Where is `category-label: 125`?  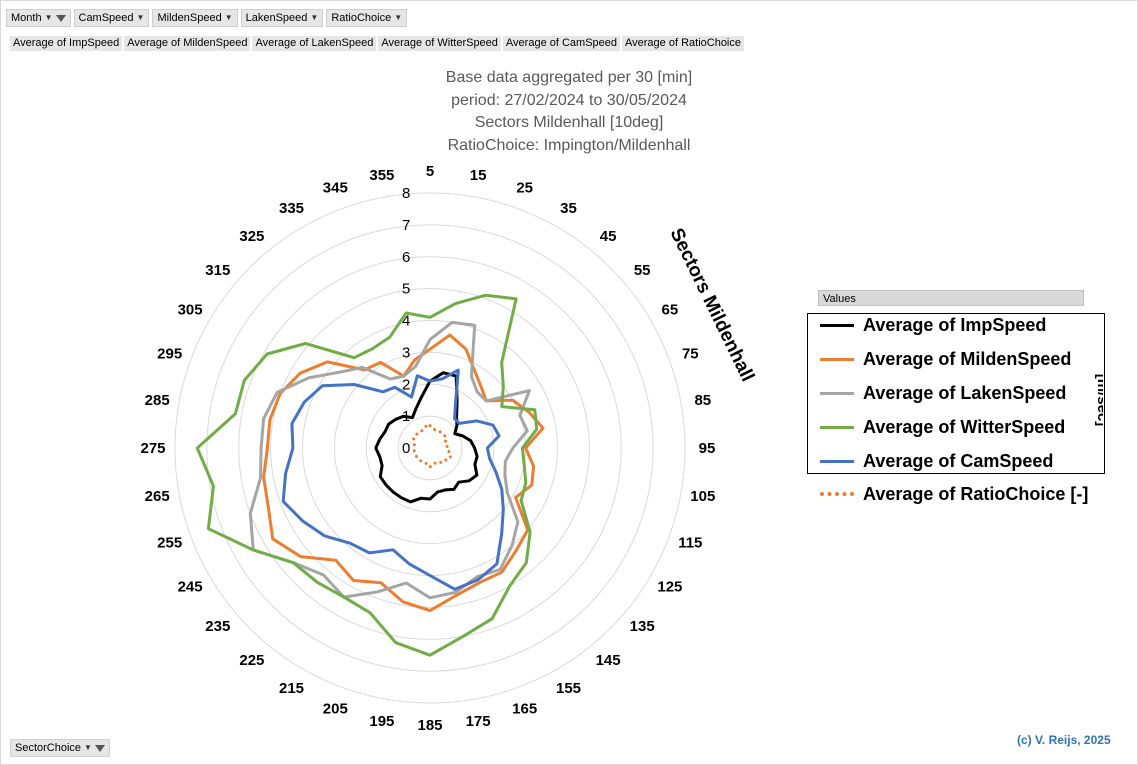 category-label: 125 is located at coordinates (669, 587).